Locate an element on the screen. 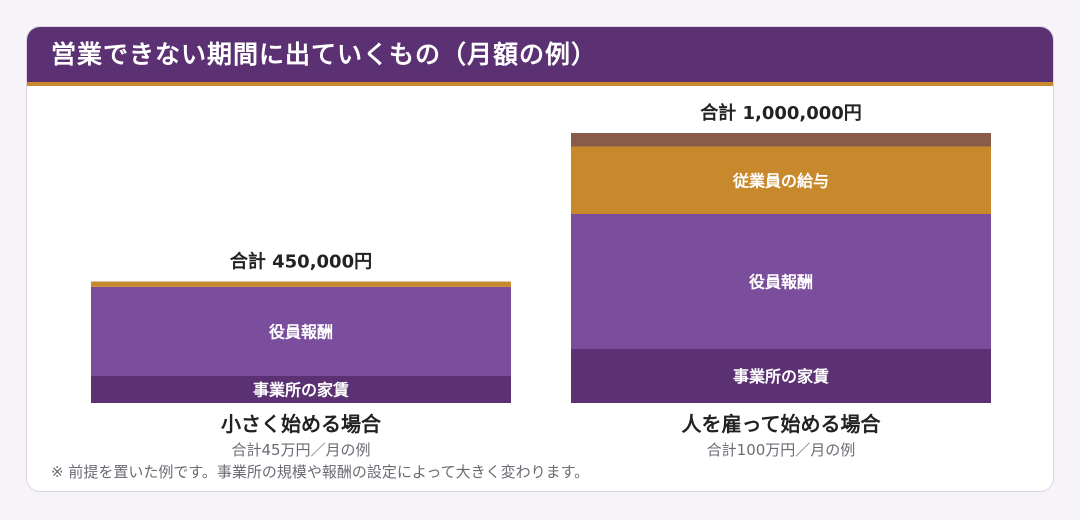  category-subtitle: 合計100万円／月の例 is located at coordinates (781, 450).